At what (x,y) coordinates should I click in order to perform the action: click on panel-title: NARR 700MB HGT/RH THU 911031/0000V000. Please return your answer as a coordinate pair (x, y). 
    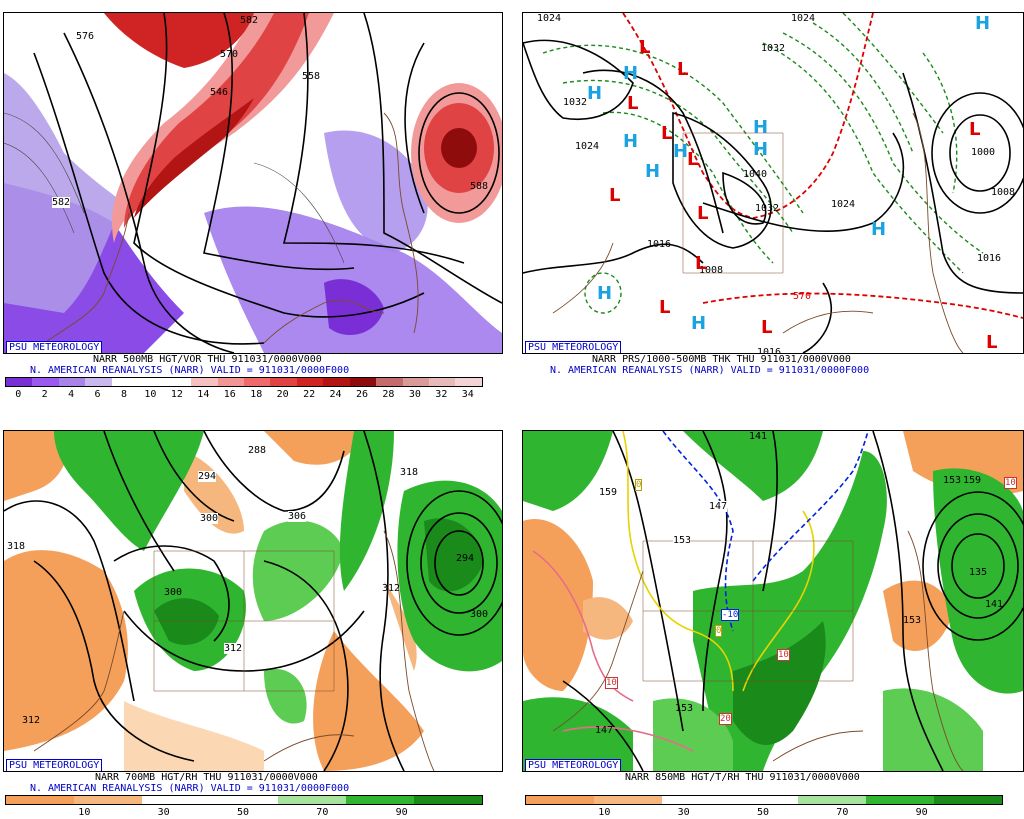
    Looking at the image, I should click on (206, 777).